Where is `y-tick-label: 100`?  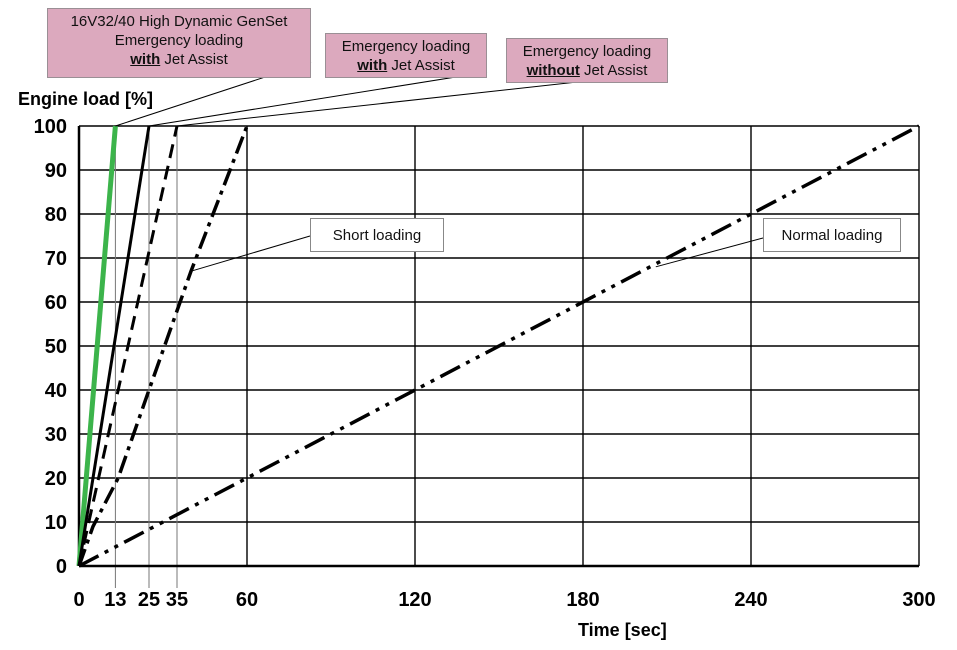
y-tick-label: 100 is located at coordinates (50, 127).